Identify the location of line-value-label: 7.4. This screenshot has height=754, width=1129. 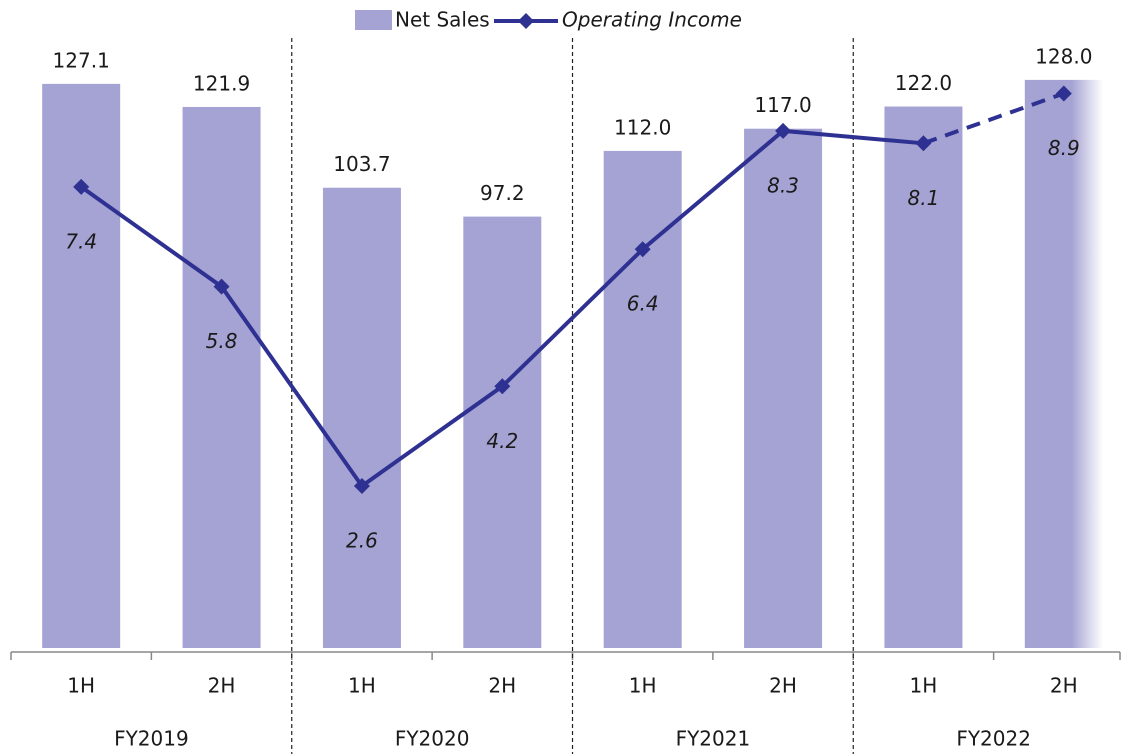
(81, 241).